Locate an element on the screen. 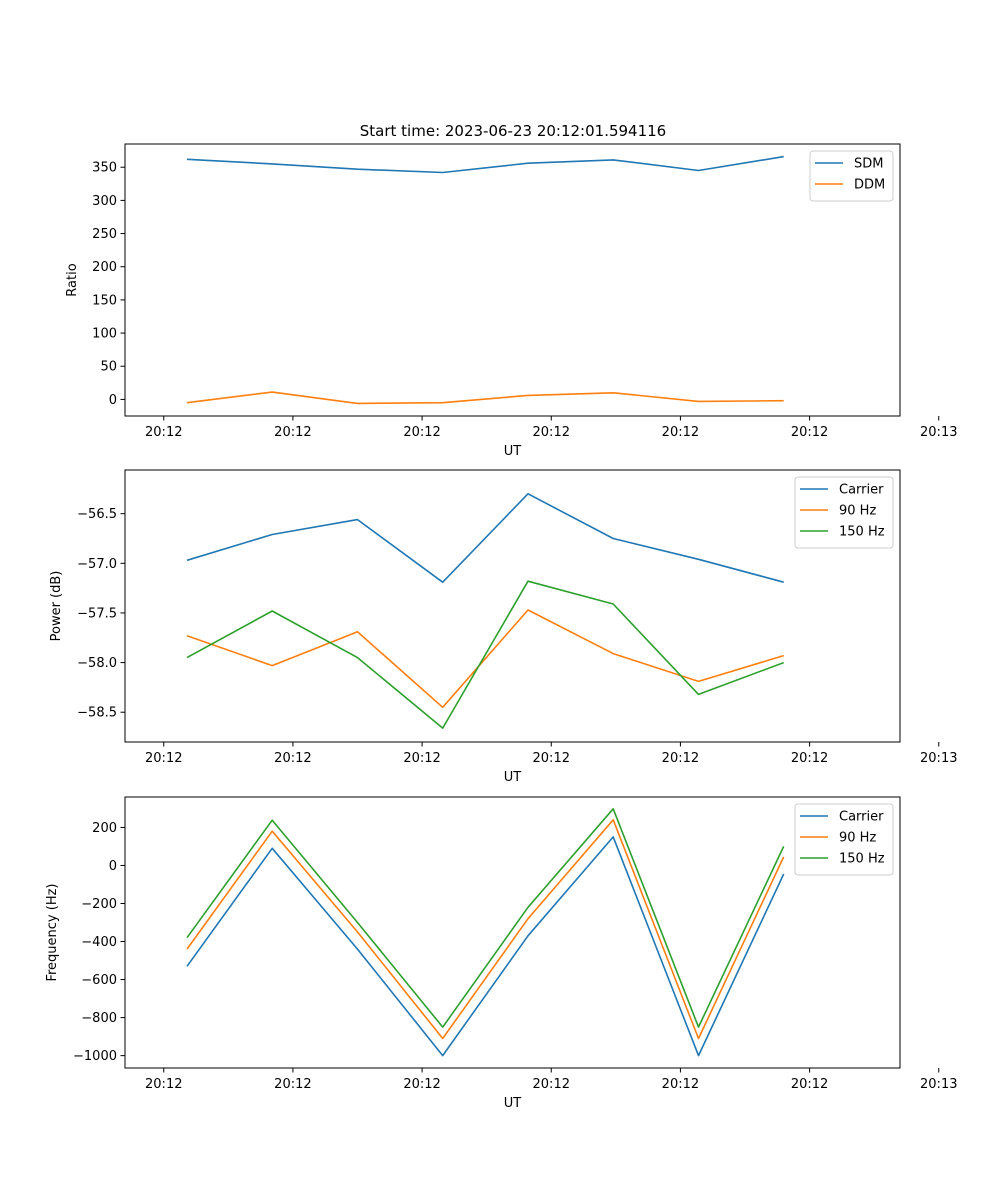  y-tick-label: 350 is located at coordinates (104, 168).